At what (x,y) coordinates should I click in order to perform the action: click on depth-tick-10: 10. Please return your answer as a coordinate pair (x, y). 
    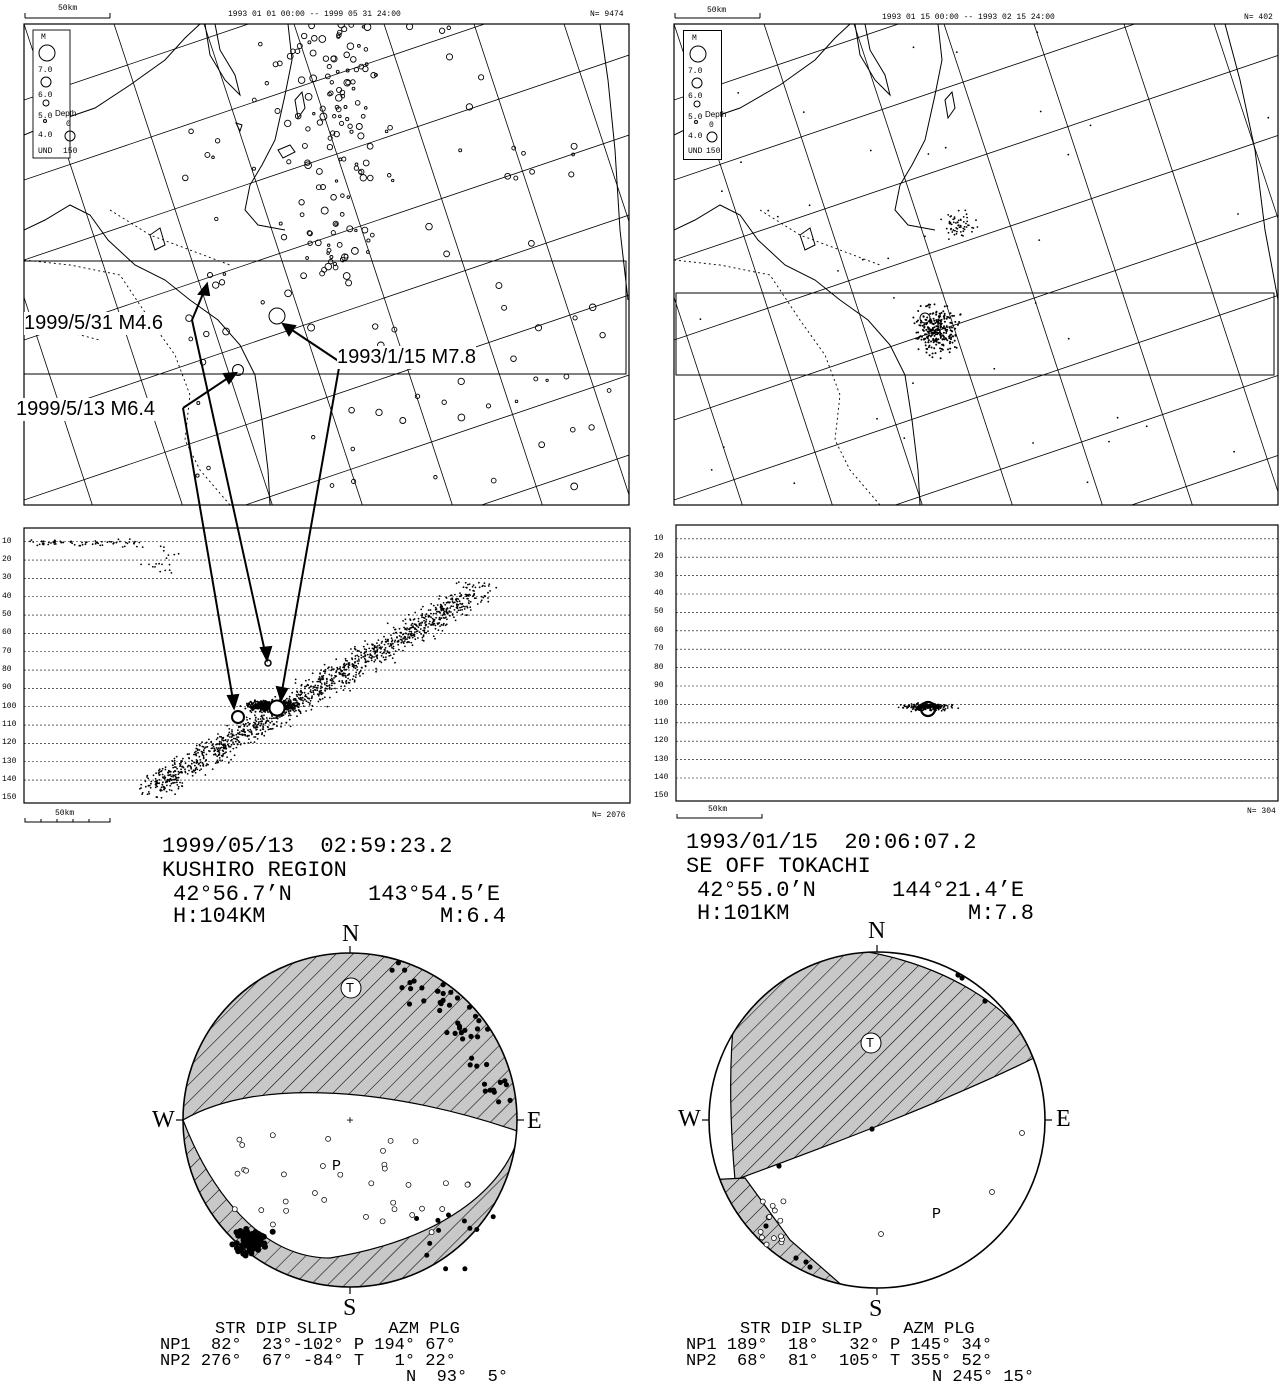
    Looking at the image, I should click on (659, 538).